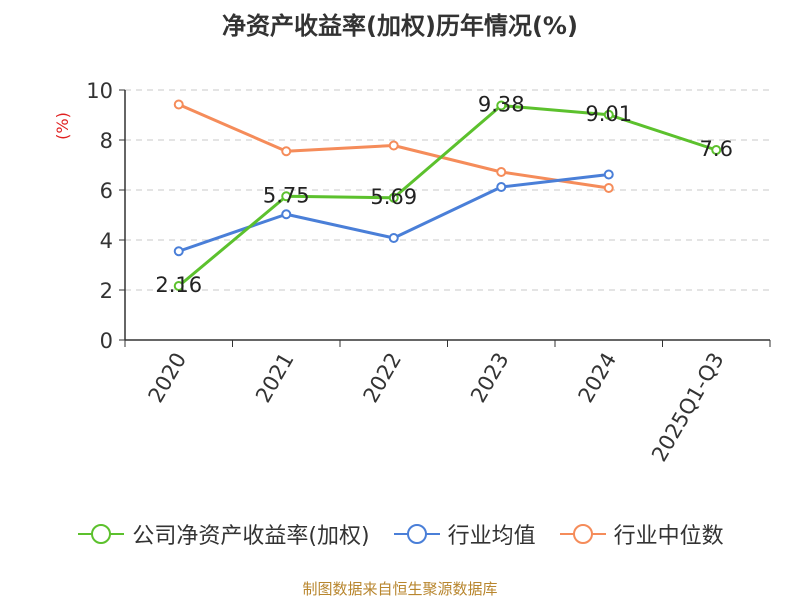 The image size is (800, 600). Describe the element at coordinates (400, 26) in the screenshot. I see `chart-title: 净资产收益率(加权)历年情况(%)` at that location.